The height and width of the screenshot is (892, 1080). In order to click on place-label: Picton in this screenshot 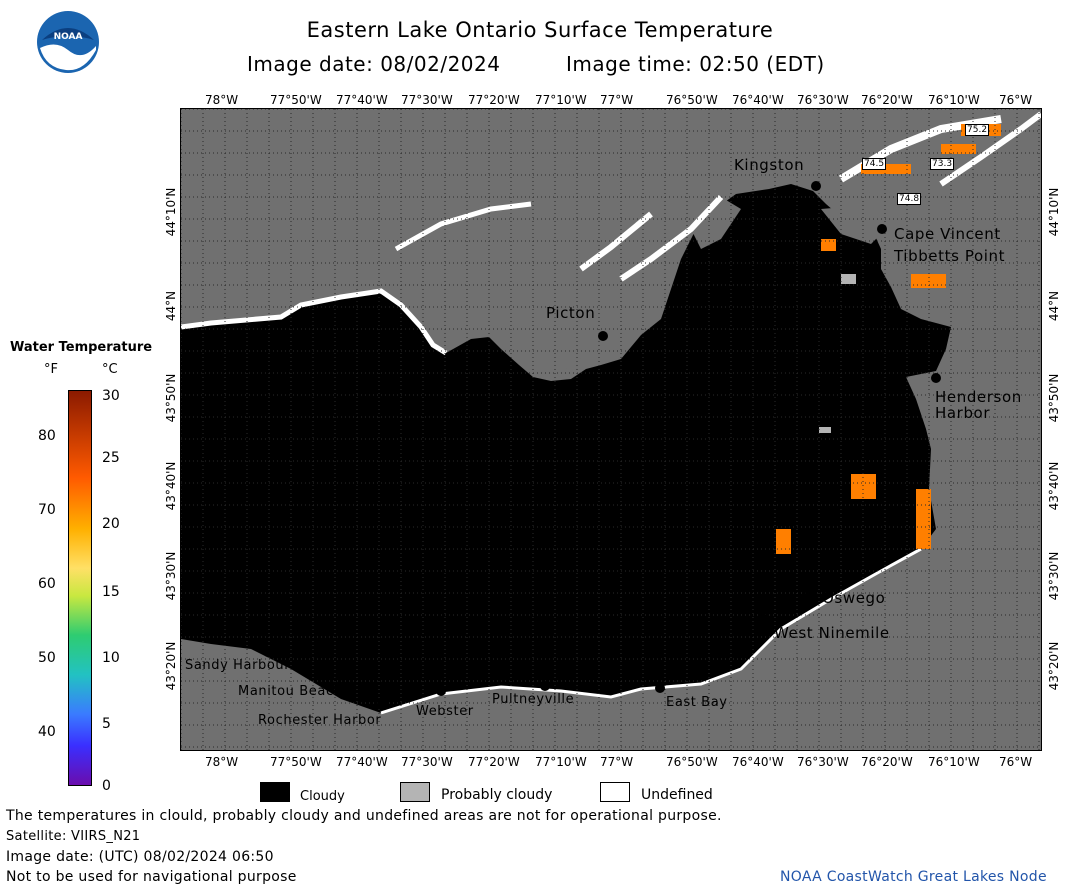, I will do `click(571, 313)`.